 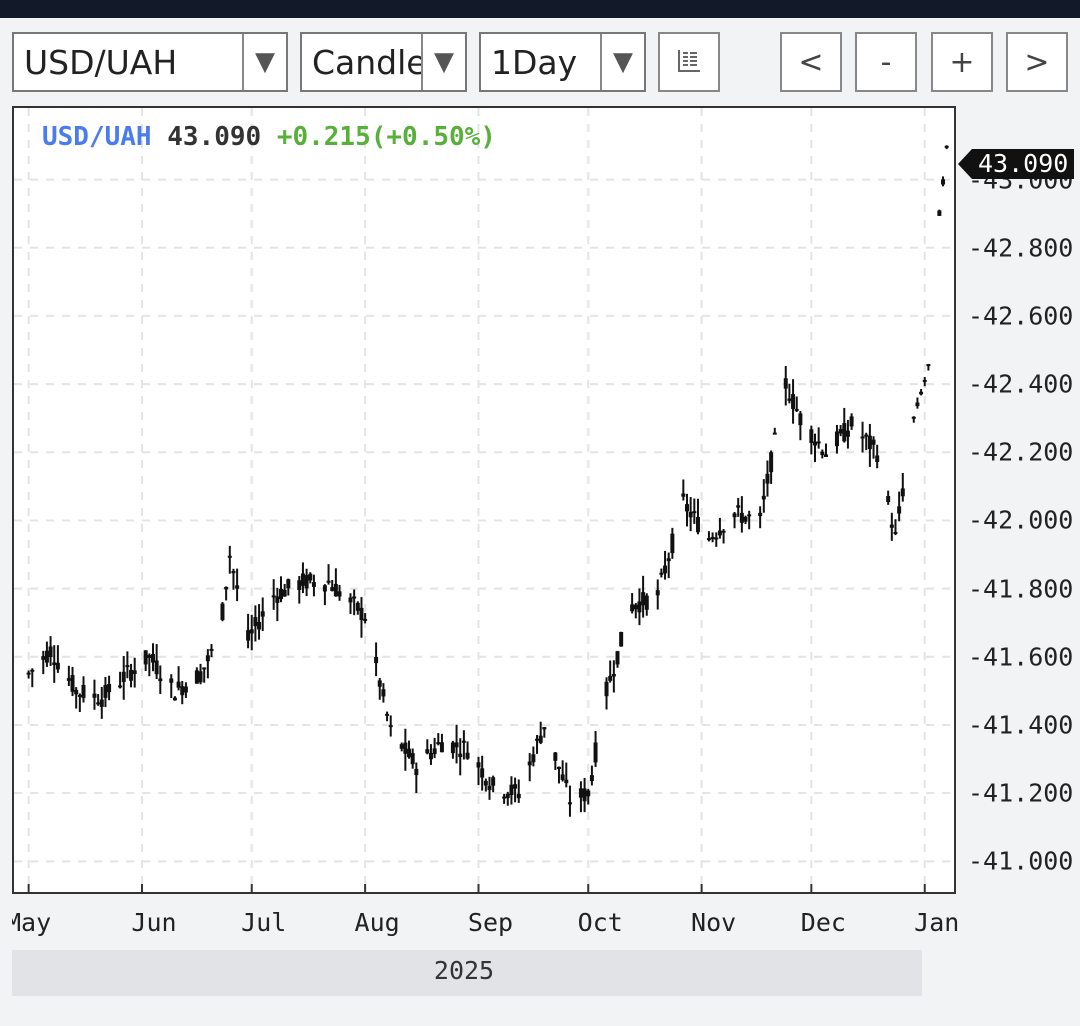 I want to click on chart-type-select: Candle ▼, so click(x=383, y=62).